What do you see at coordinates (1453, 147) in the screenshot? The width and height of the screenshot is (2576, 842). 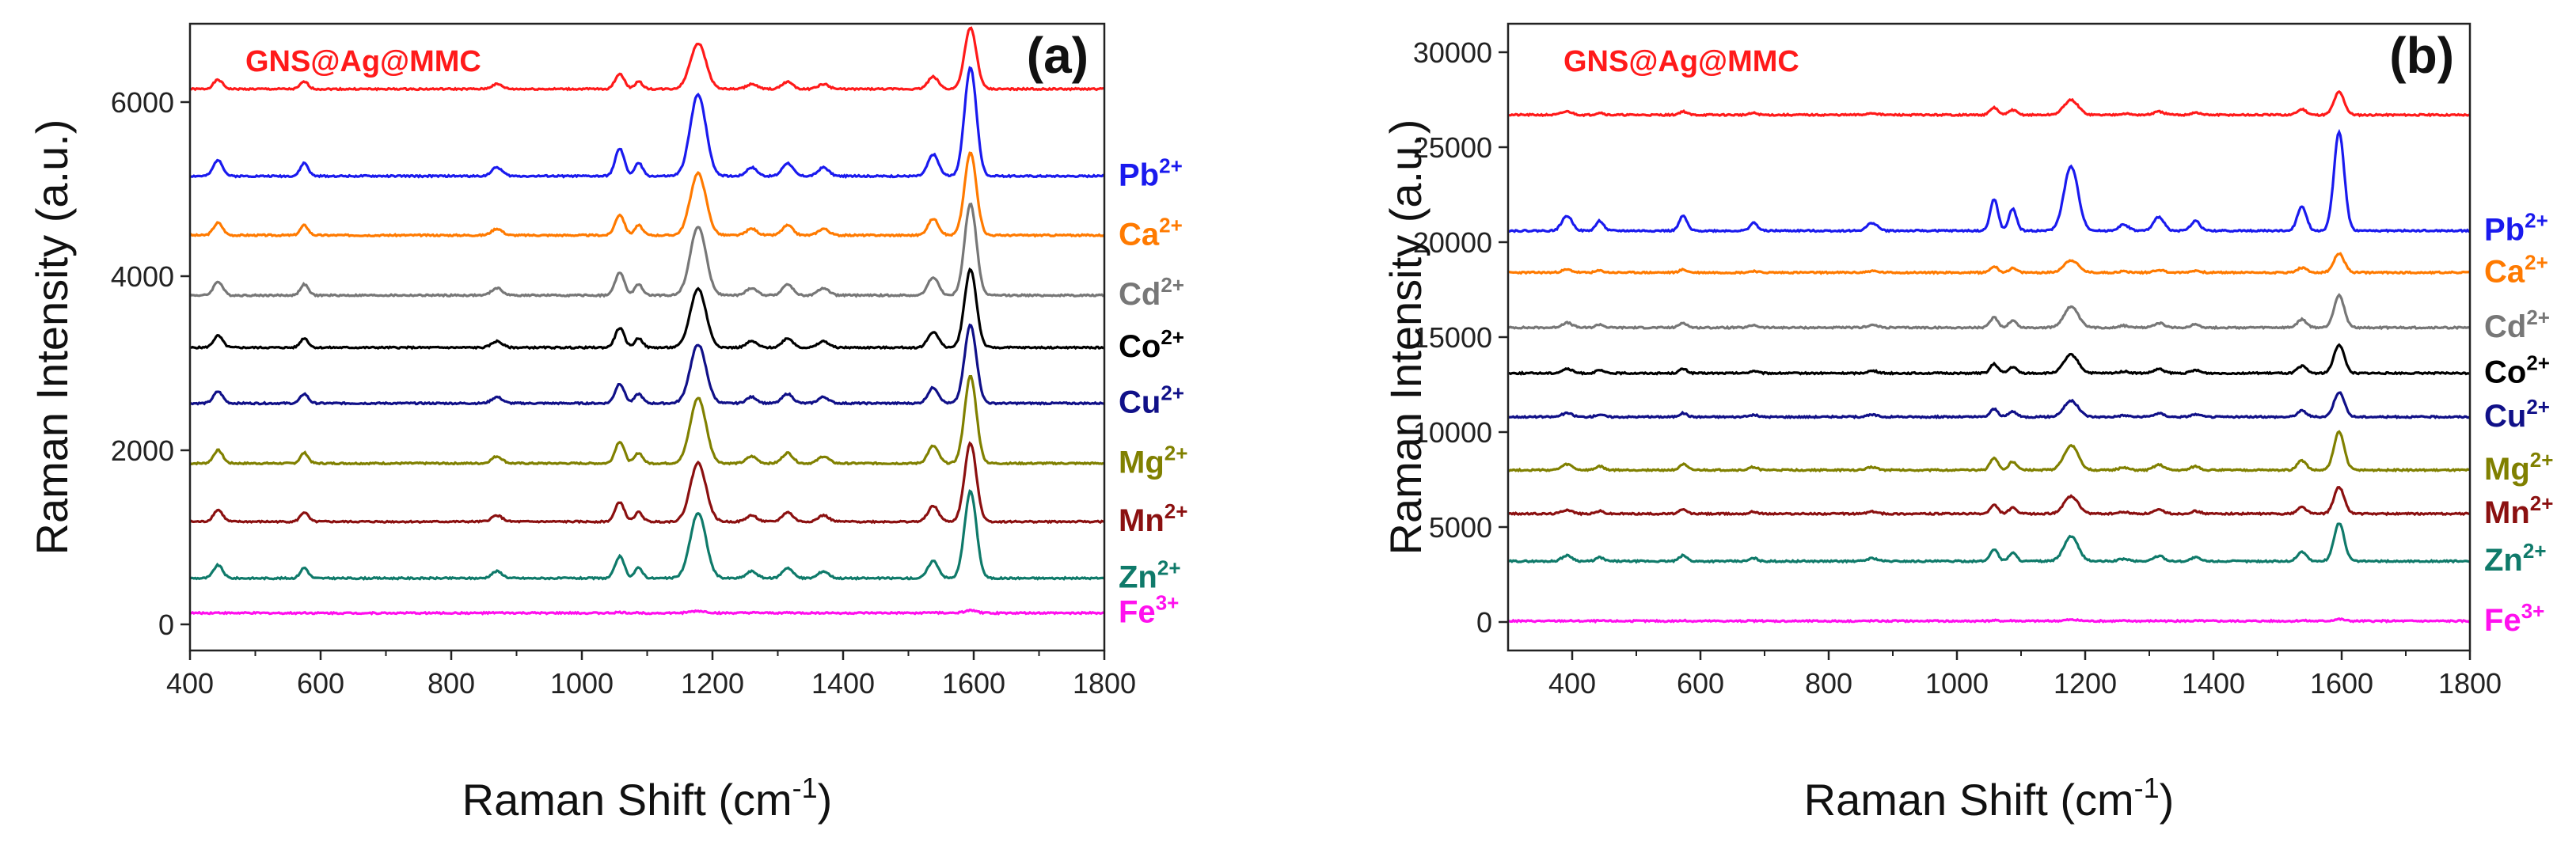 I see `y-tick-label: 25000` at bounding box center [1453, 147].